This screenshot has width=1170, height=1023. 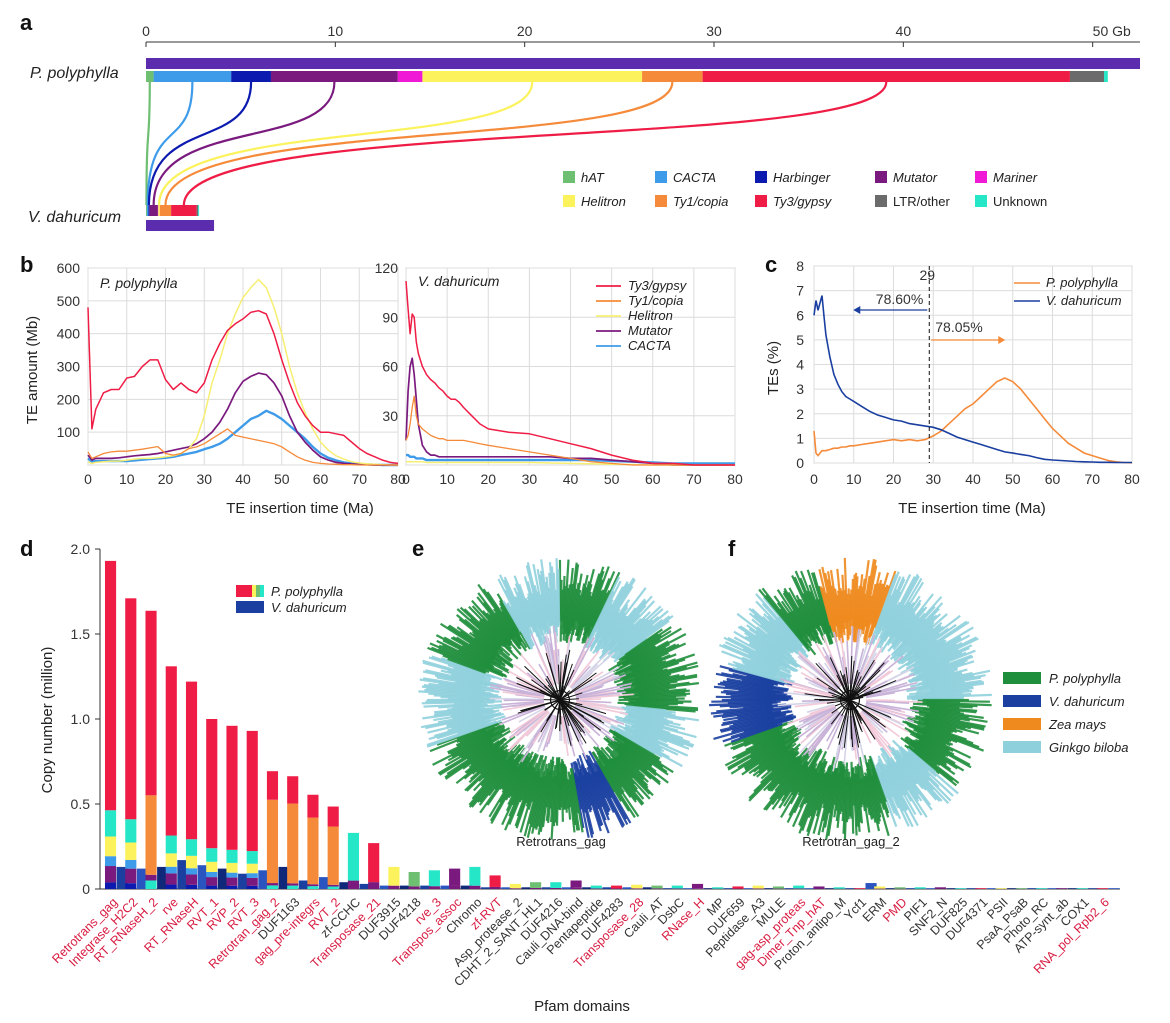 What do you see at coordinates (636, 35) in the screenshot?
I see `panel-a-ticks: 0 10 20 30 40 50 Gb` at bounding box center [636, 35].